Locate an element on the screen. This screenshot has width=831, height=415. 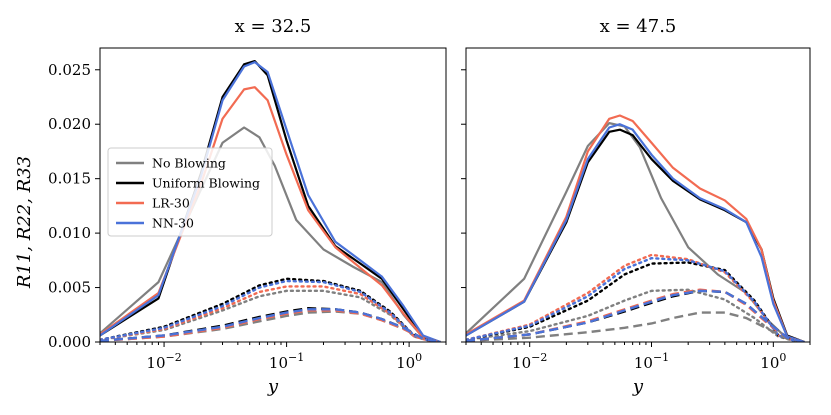
y-tick-label: 0.005 is located at coordinates (69, 288).